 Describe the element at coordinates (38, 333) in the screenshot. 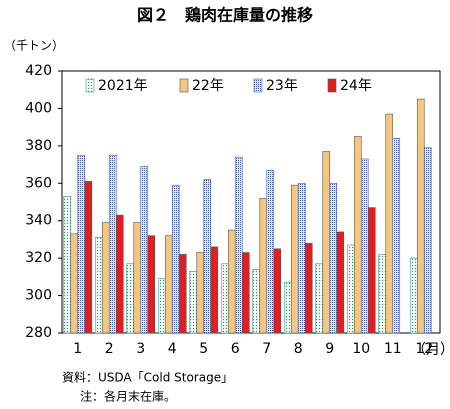

I see `y-tick-label: 280` at that location.